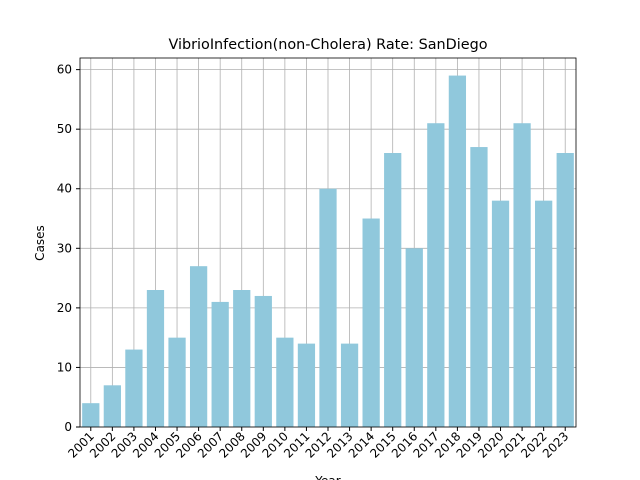 Image resolution: width=640 pixels, height=480 pixels. I want to click on y-tick-label: 30, so click(64, 248).